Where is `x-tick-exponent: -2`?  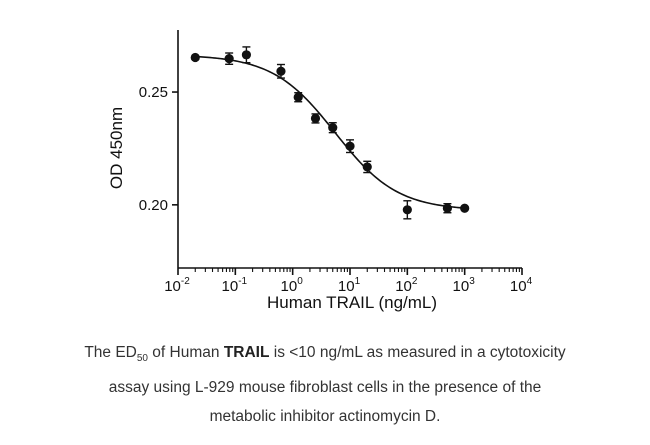 x-tick-exponent: -2 is located at coordinates (185, 281).